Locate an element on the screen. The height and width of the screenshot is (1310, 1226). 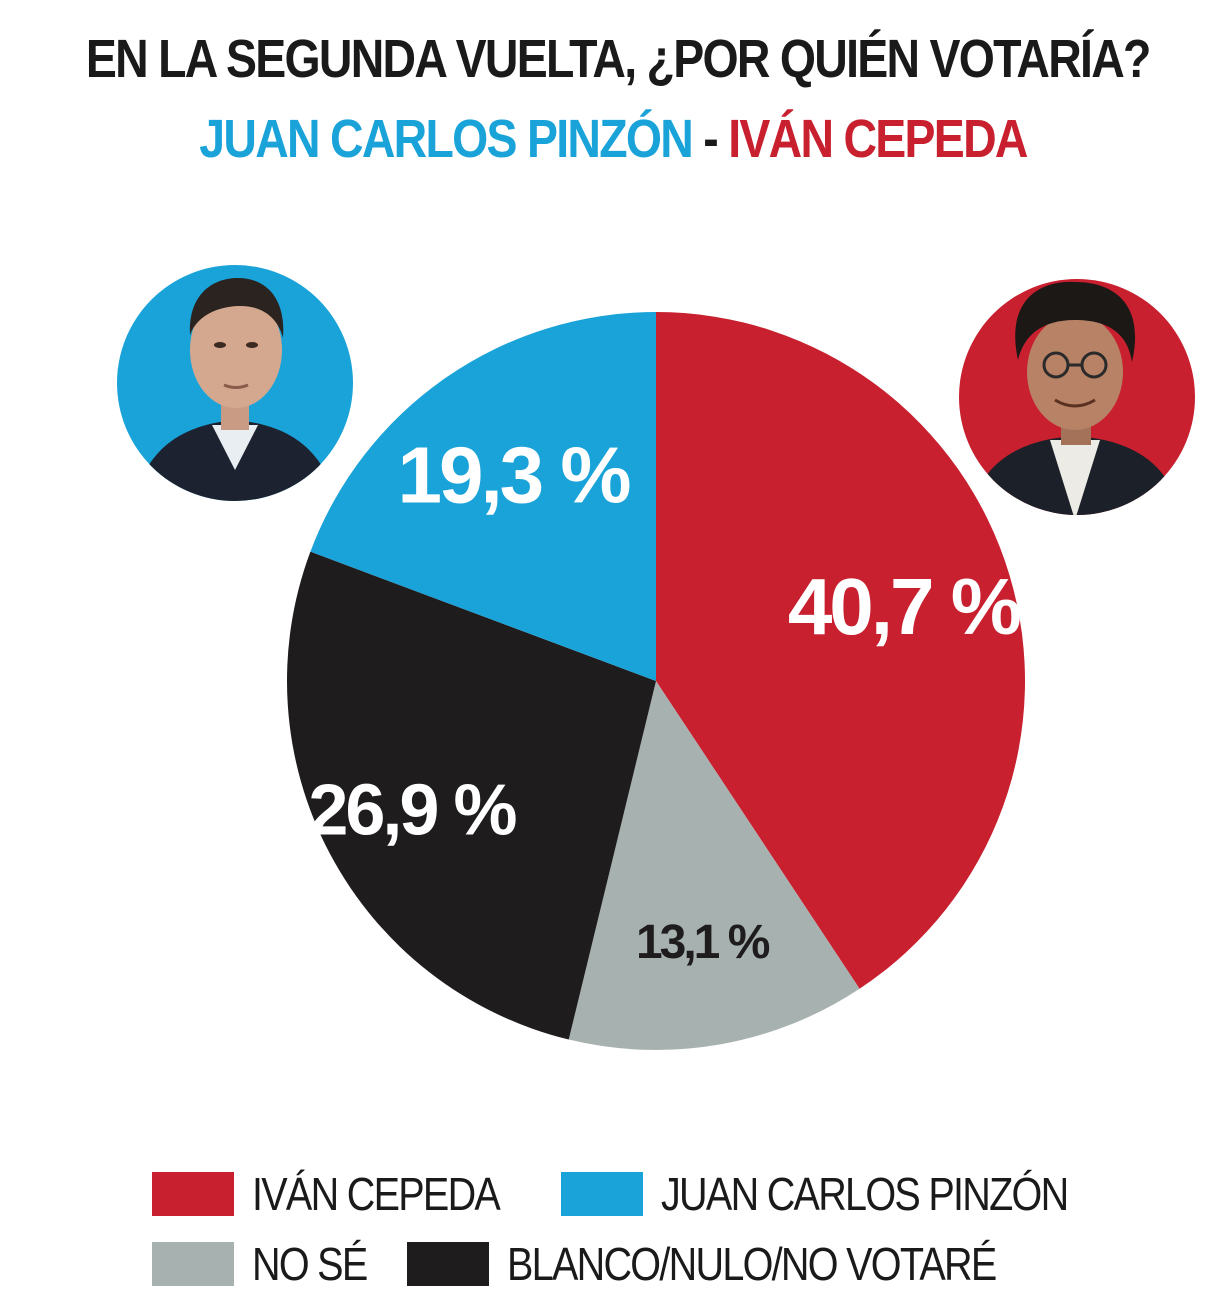
legend-item-cepeda: IVÁN CEPEDA is located at coordinates (345, 1194).